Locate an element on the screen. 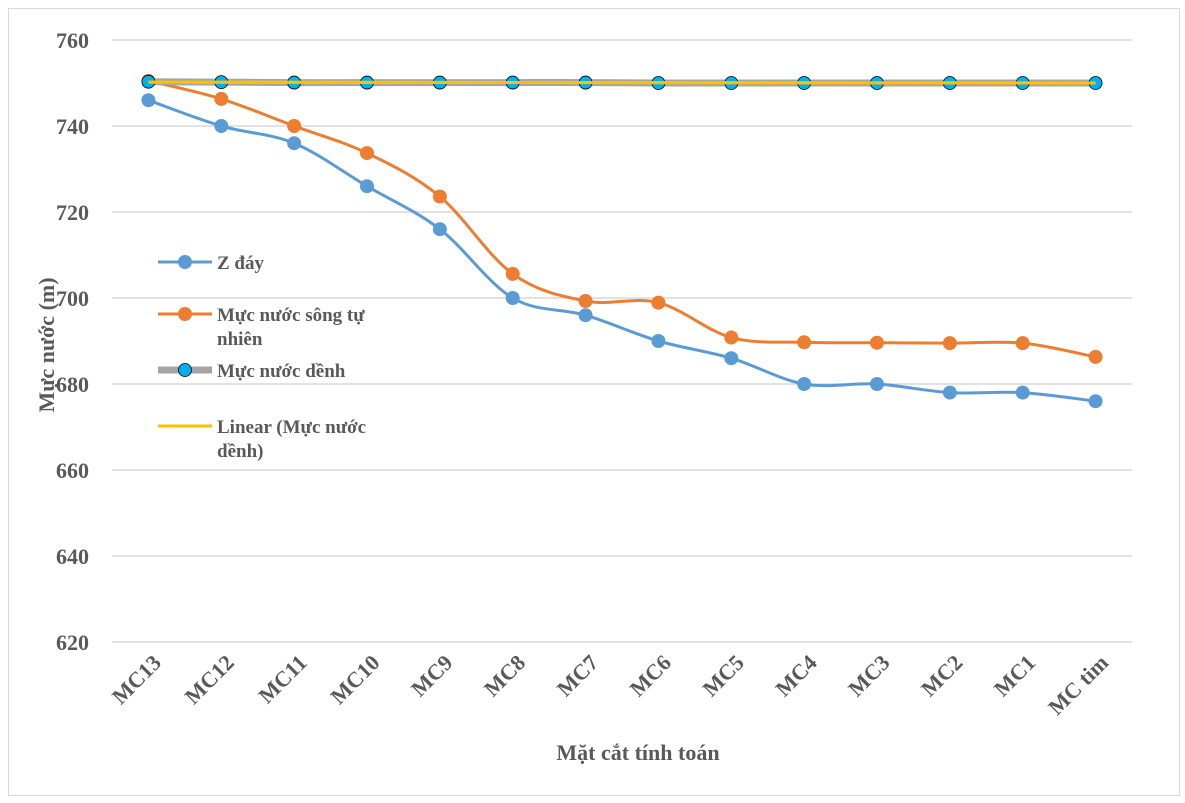 The width and height of the screenshot is (1185, 803). x-tick-label: MC7 is located at coordinates (577, 675).